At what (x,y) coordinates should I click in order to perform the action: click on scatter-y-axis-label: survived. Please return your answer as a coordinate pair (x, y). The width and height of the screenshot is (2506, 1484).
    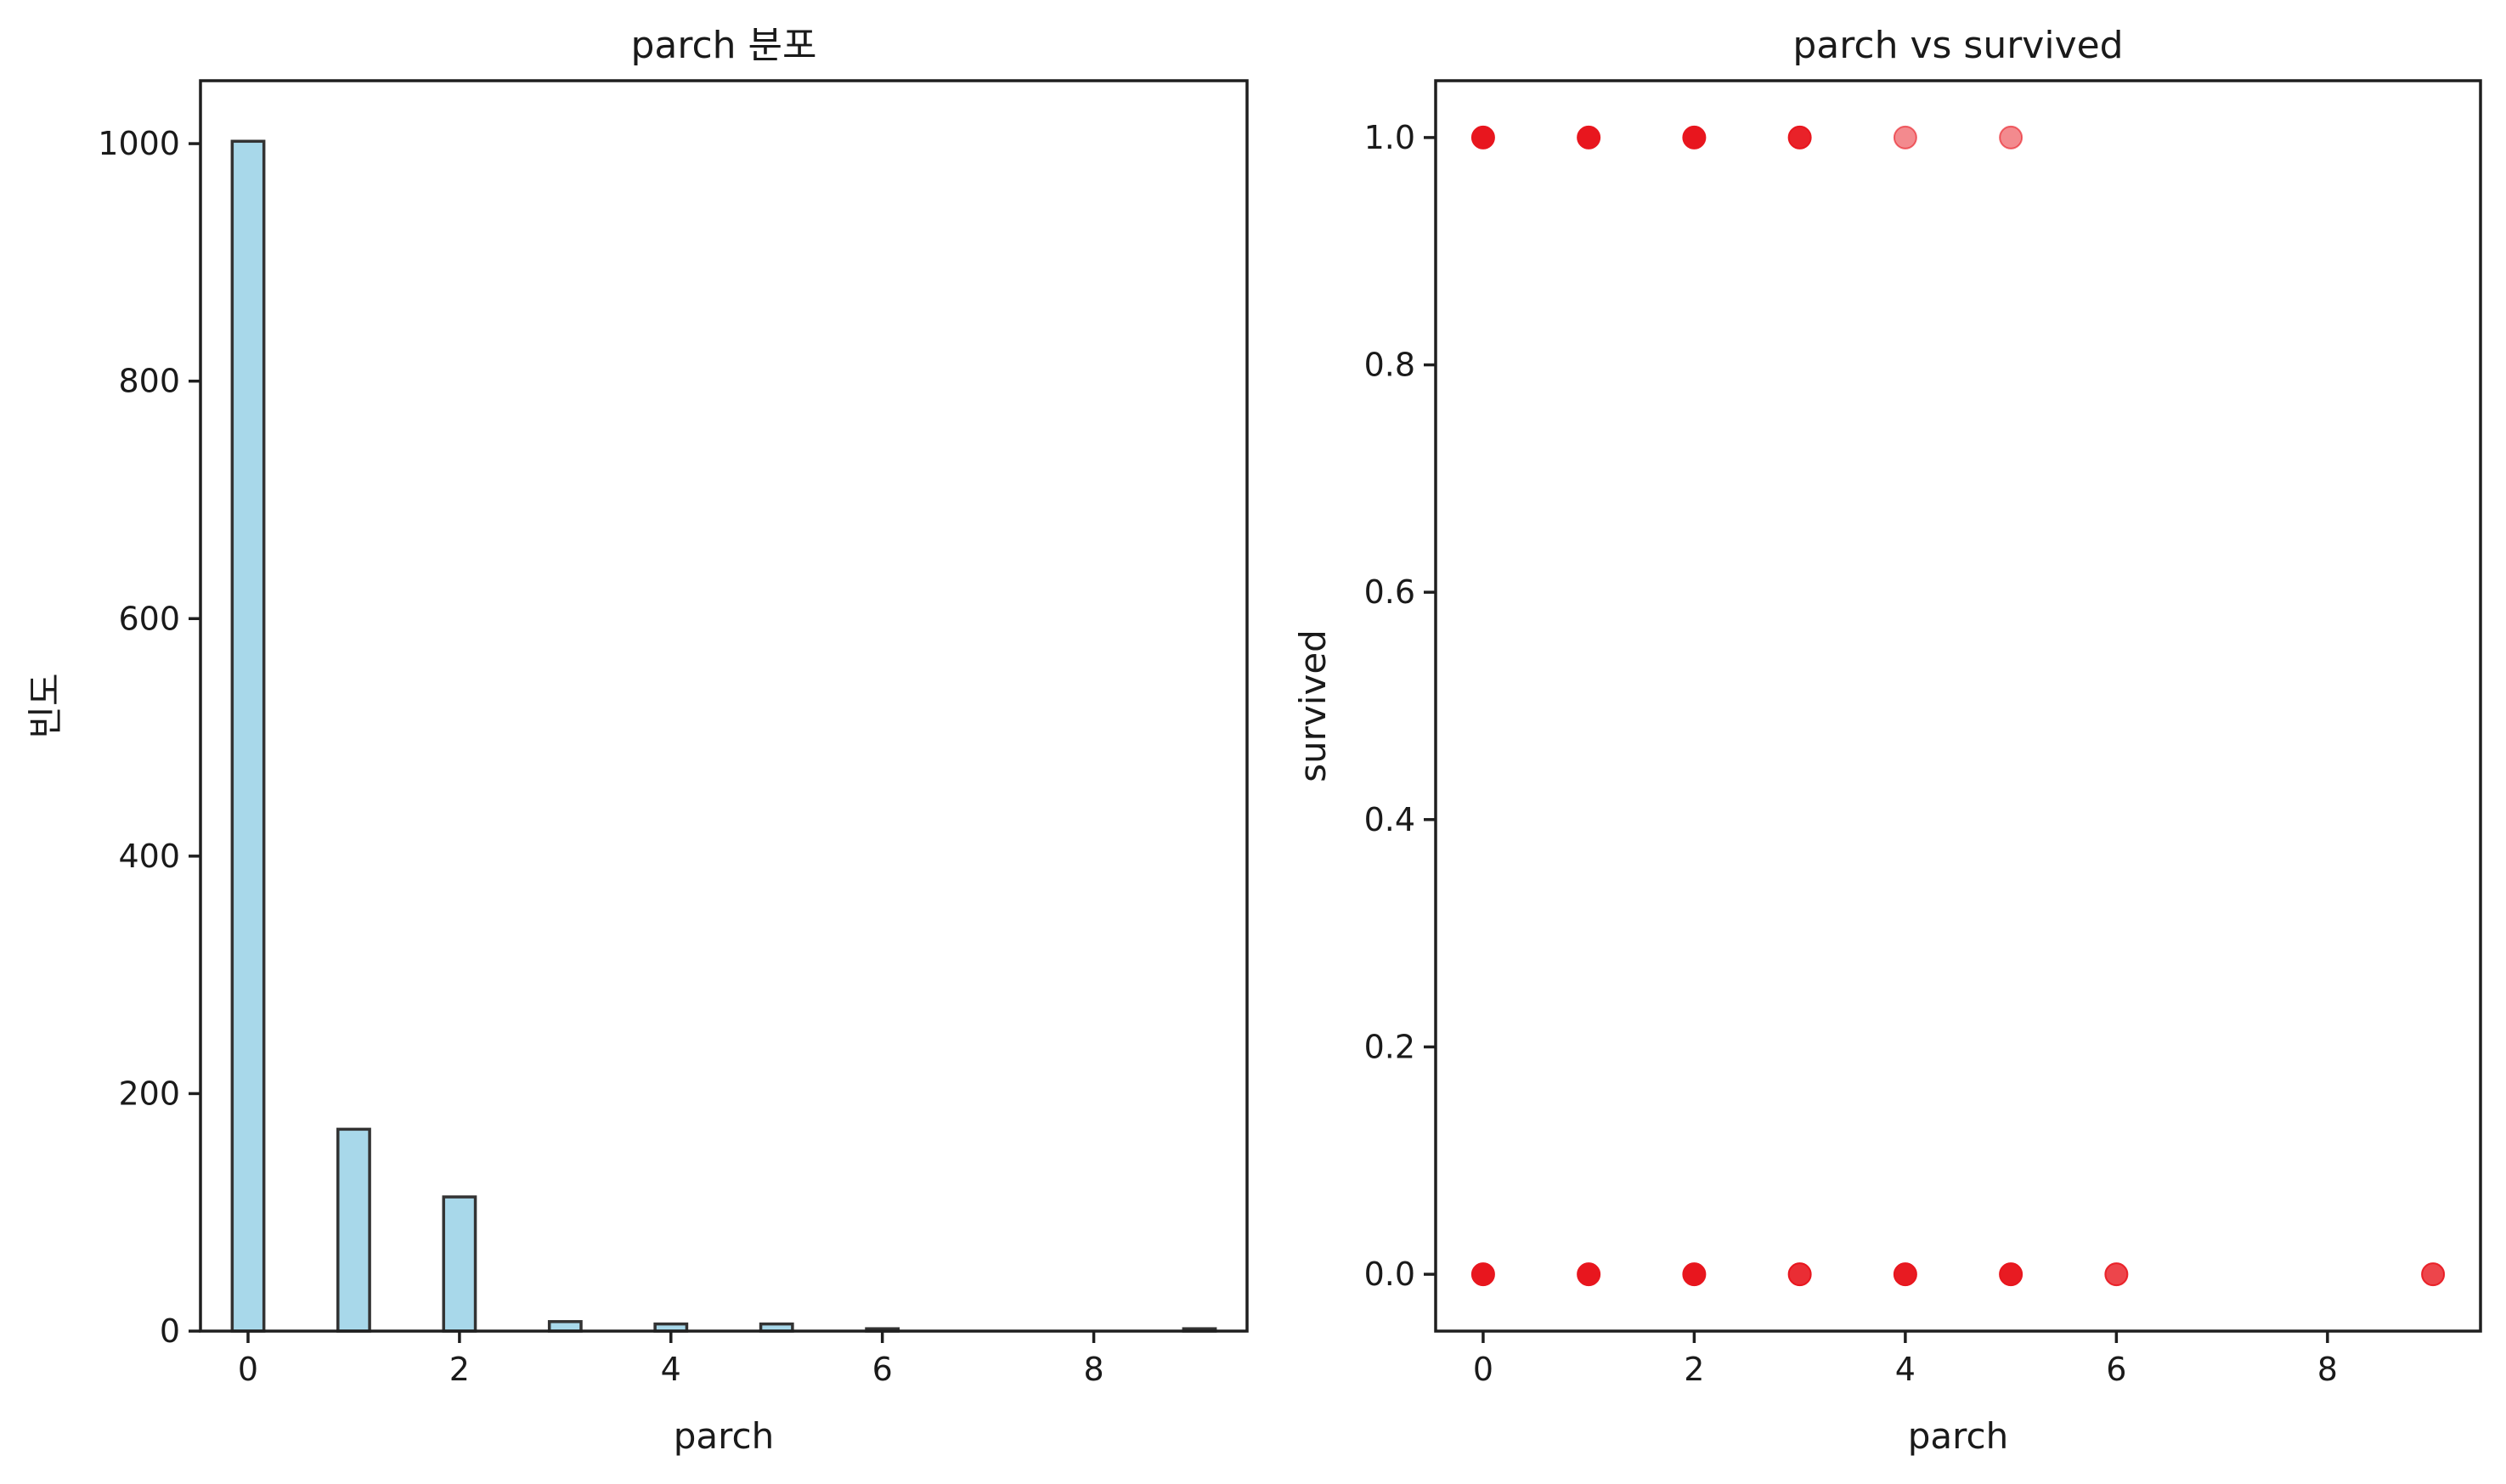
    Looking at the image, I should click on (1313, 705).